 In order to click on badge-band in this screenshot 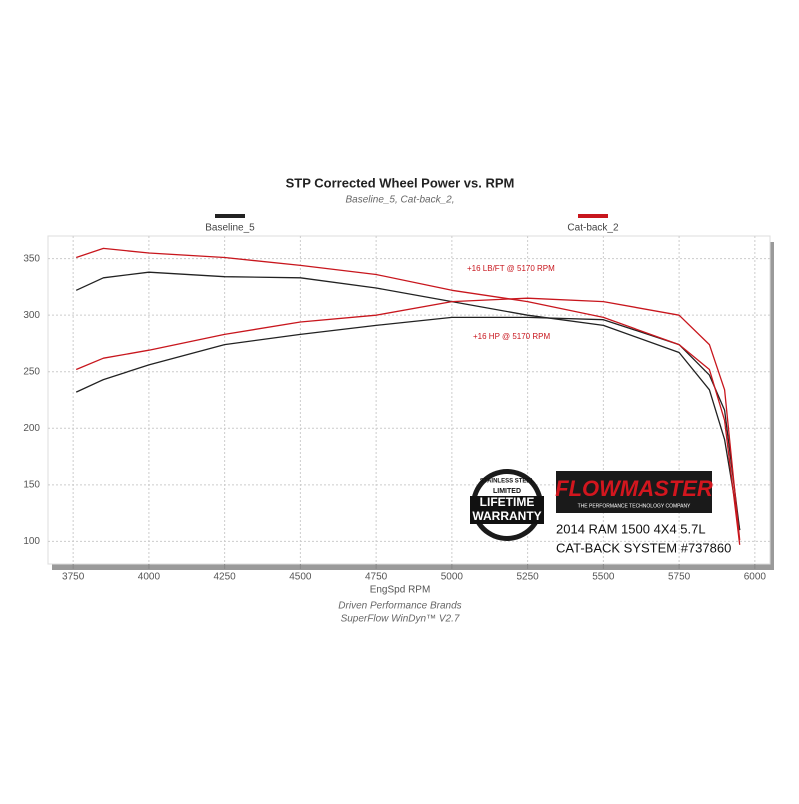, I will do `click(507, 510)`.